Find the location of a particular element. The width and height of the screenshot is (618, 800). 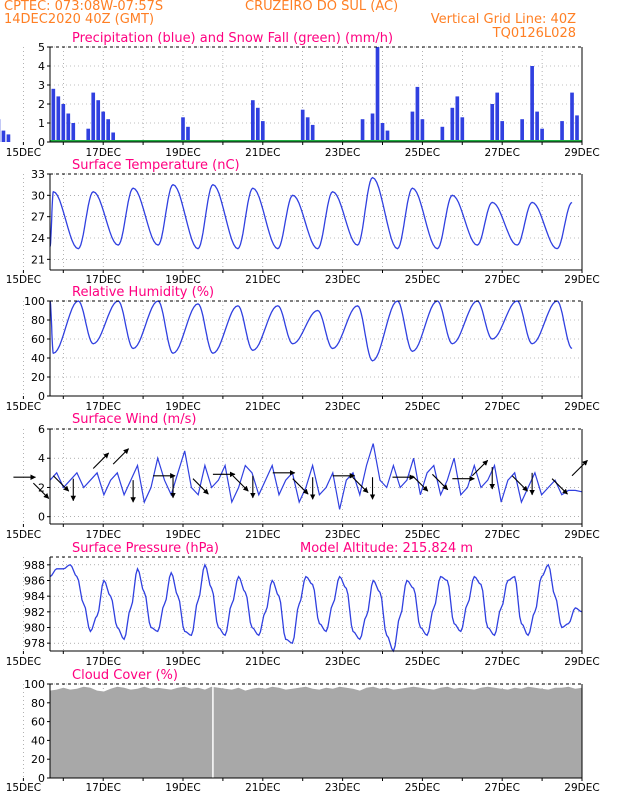

y-tick-label: 980 is located at coordinates (34, 628).